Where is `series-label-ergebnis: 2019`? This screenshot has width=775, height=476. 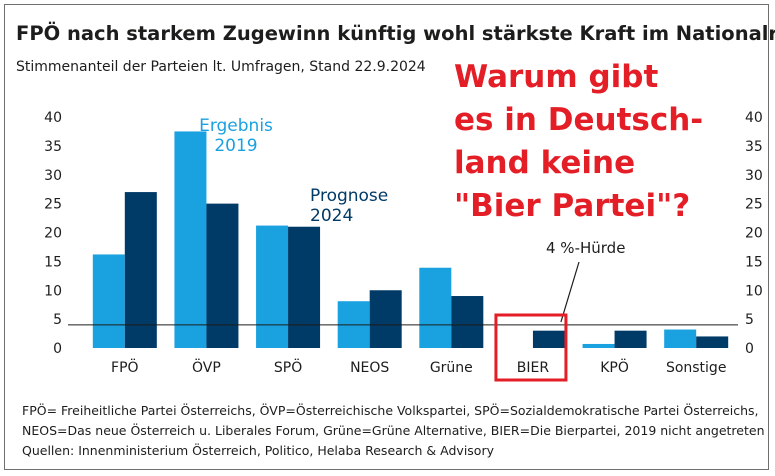 series-label-ergebnis: 2019 is located at coordinates (235, 146).